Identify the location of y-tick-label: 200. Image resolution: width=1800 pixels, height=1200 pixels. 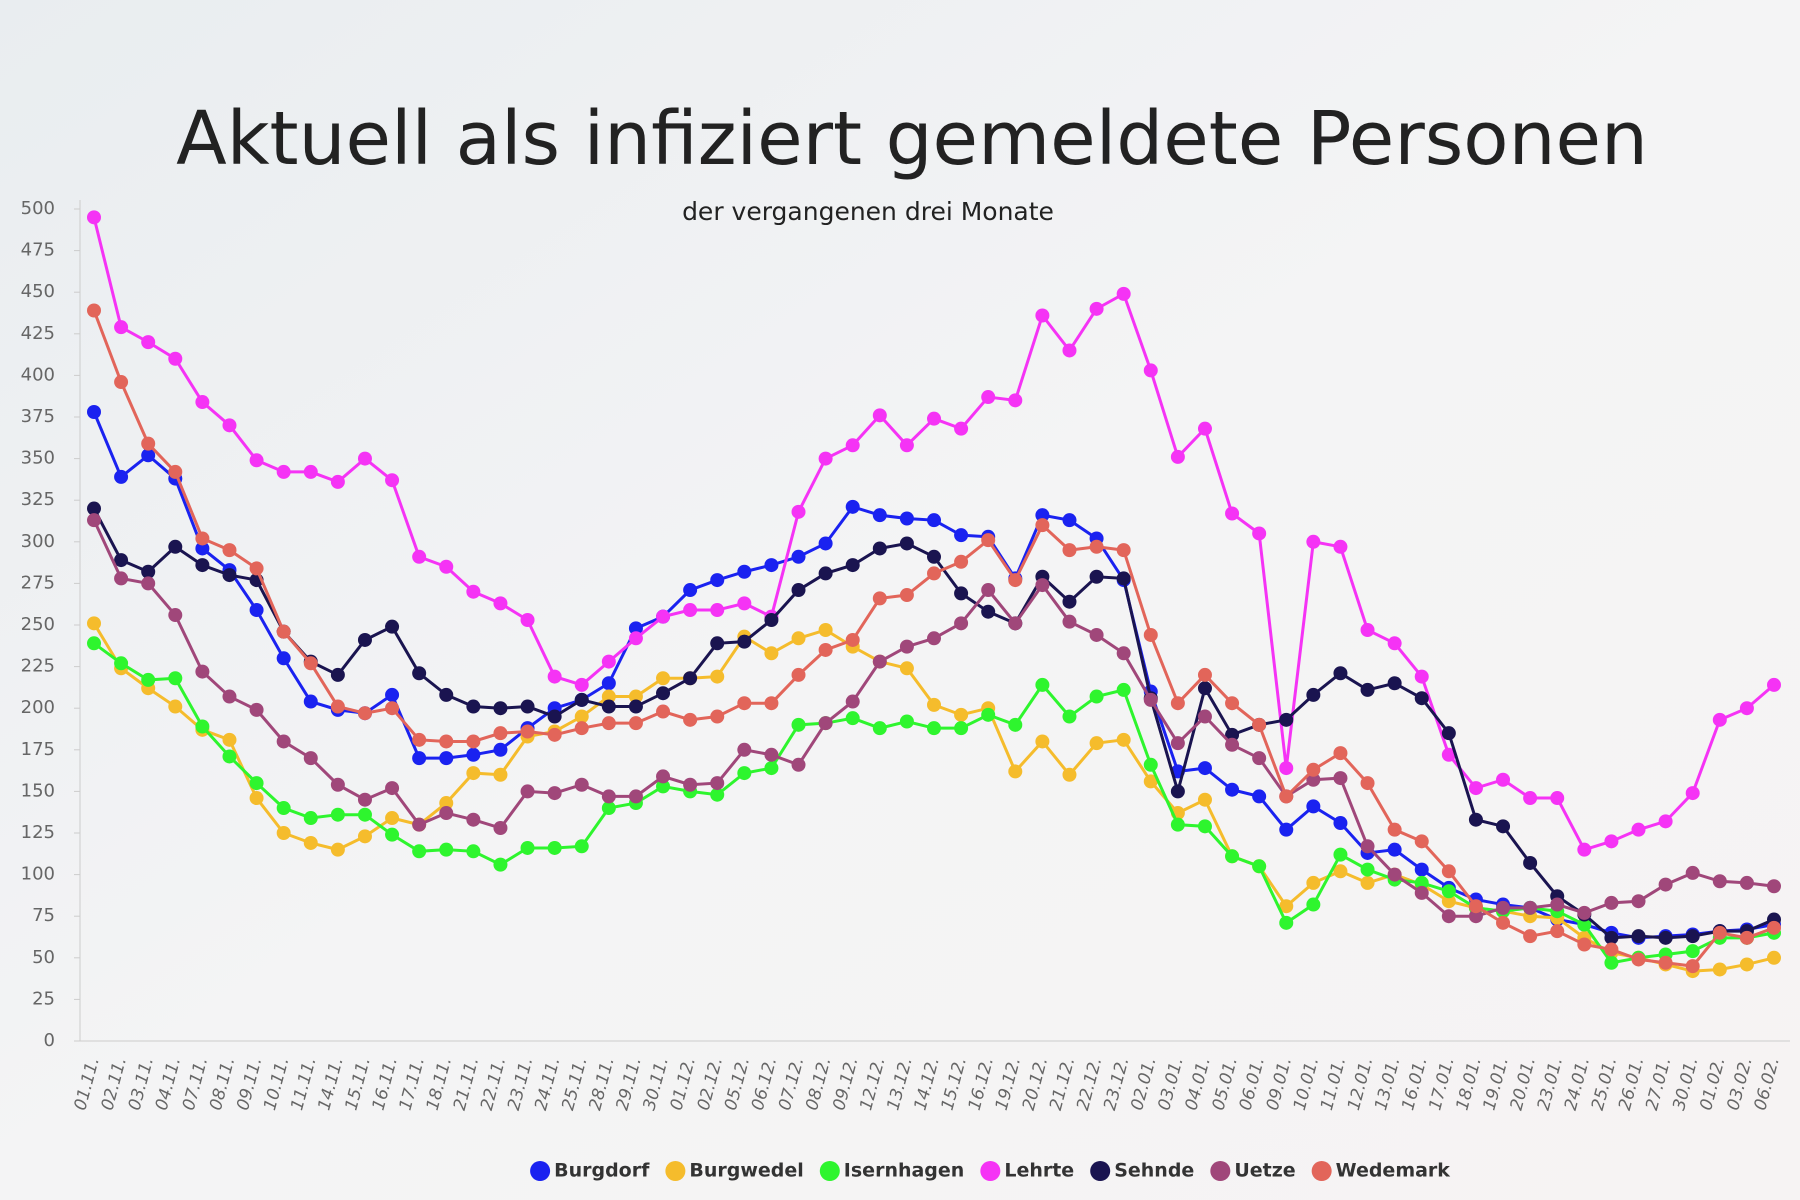
(38, 707).